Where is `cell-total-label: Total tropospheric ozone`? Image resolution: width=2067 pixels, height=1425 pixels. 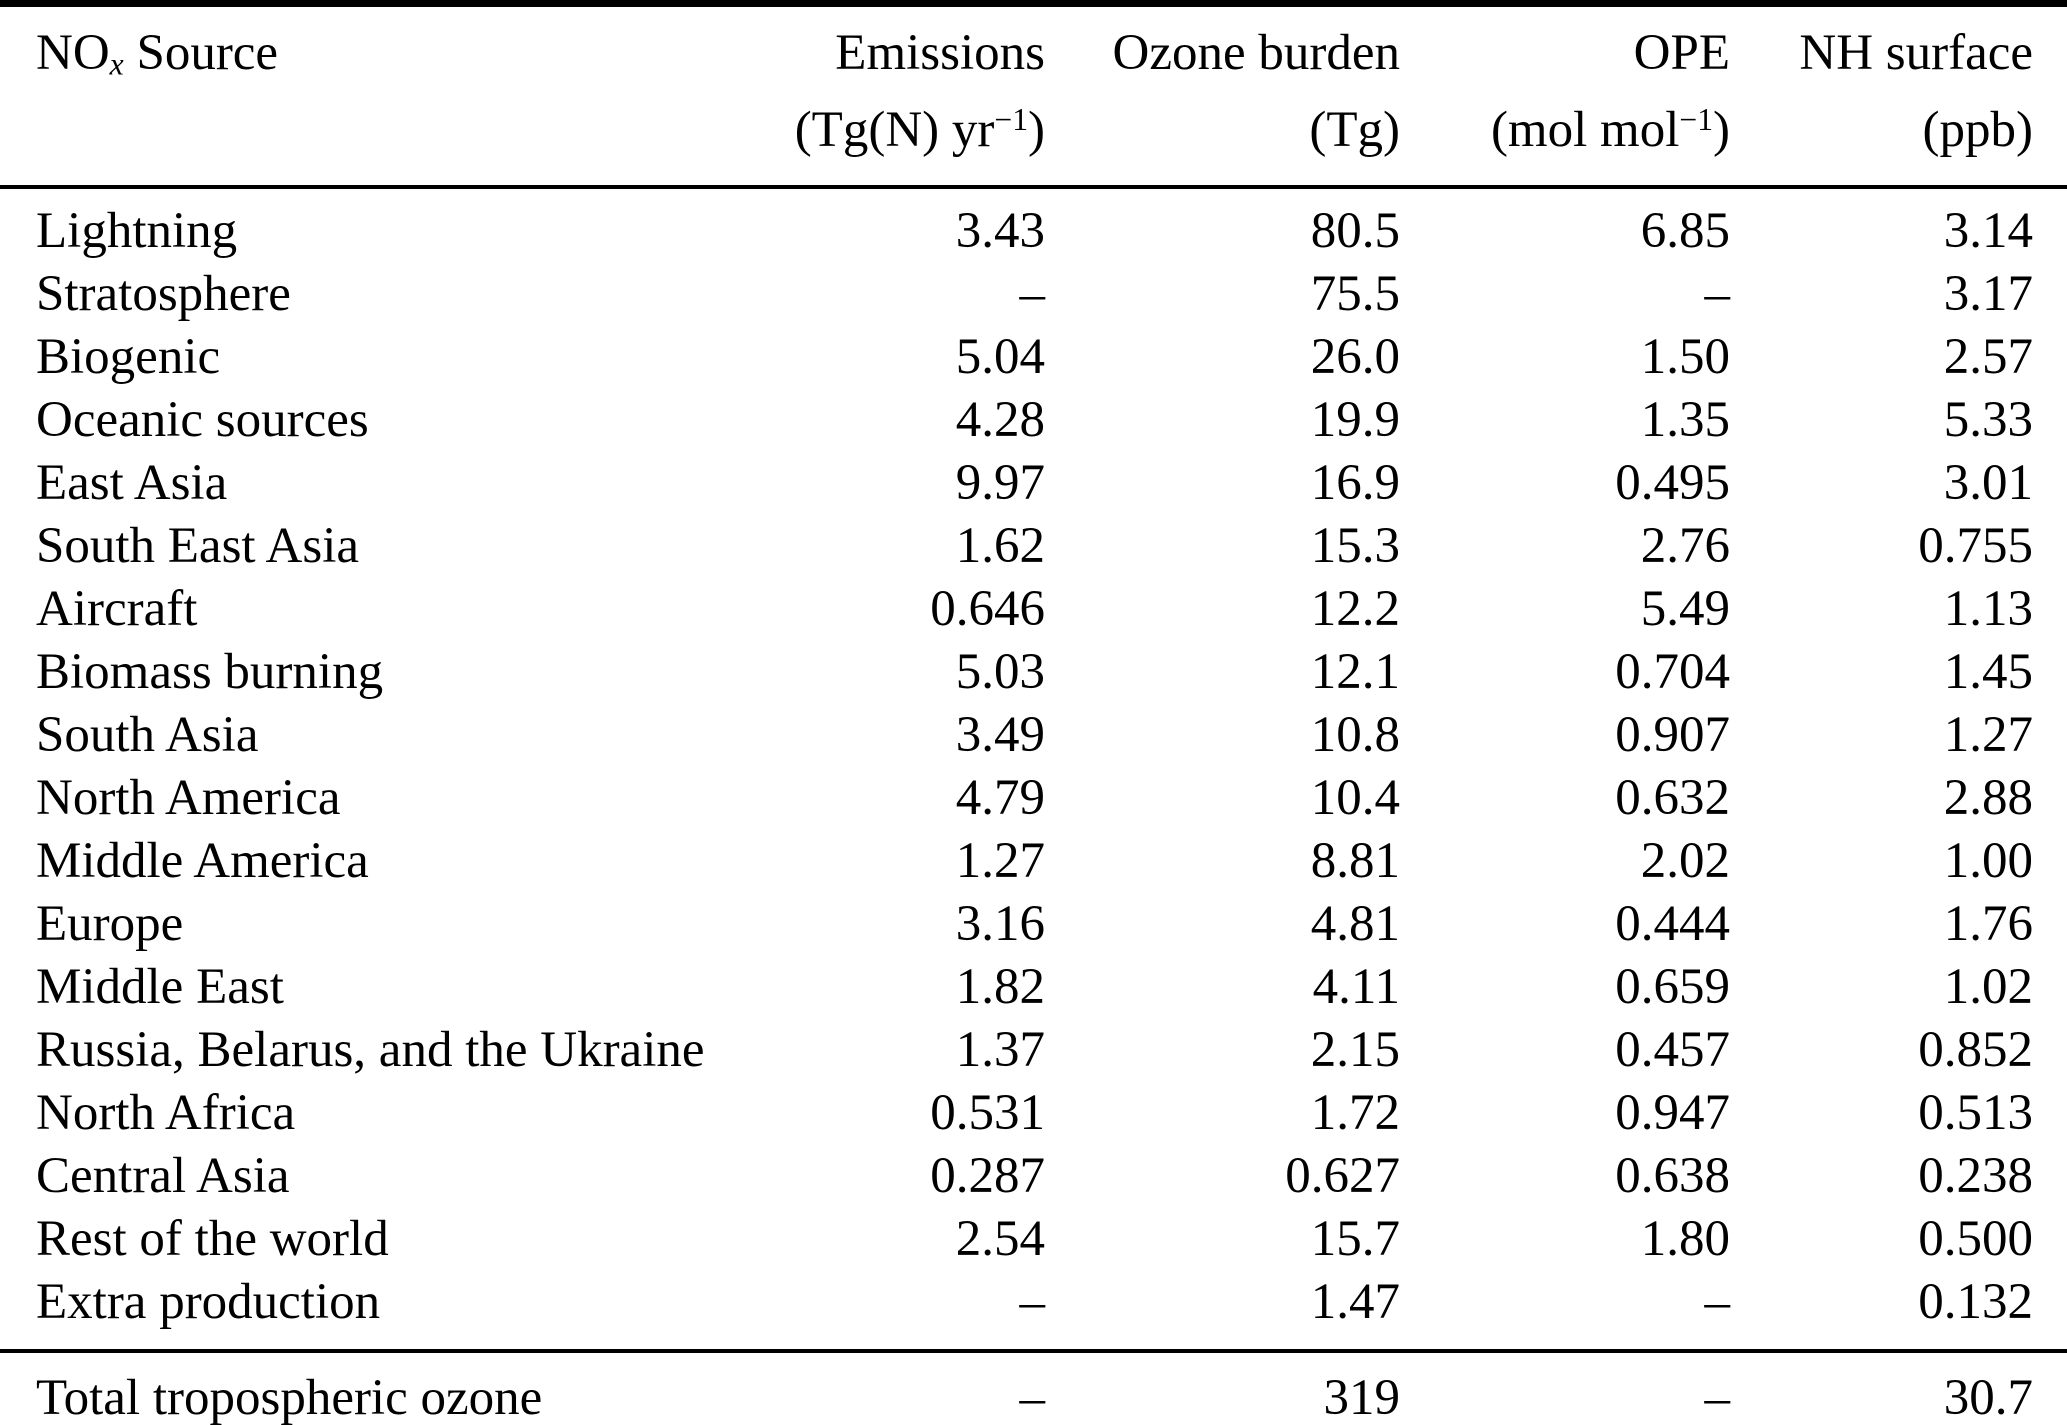 cell-total-label: Total tropospheric ozone is located at coordinates (350, 1387).